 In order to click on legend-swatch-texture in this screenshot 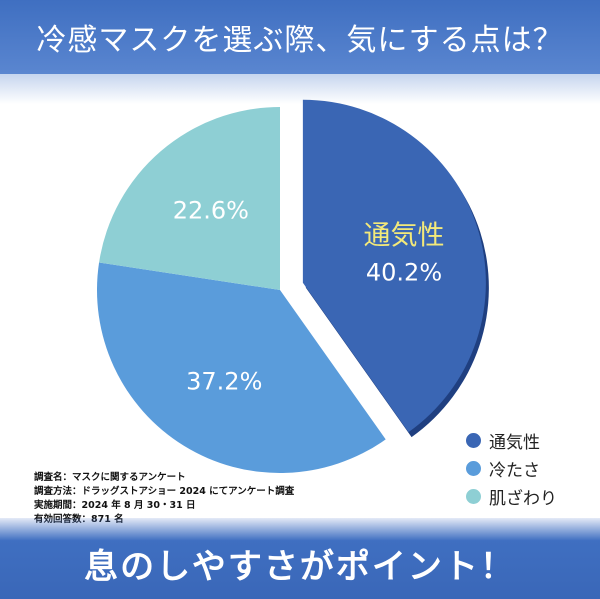, I will do `click(473, 496)`.